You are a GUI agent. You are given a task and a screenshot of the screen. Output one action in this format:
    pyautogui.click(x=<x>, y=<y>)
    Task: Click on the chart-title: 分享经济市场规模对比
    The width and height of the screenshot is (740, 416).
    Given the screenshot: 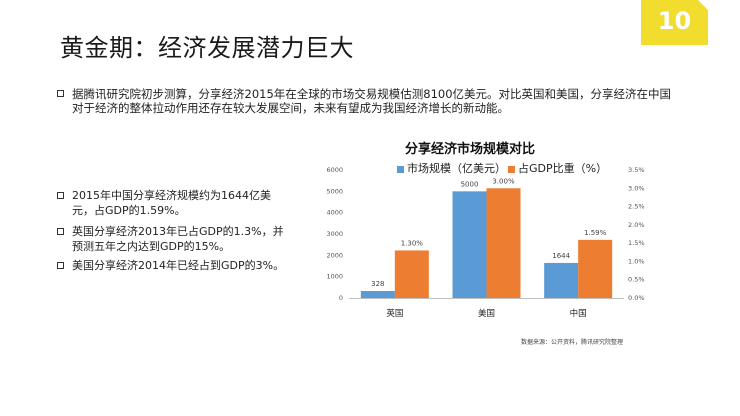 What is the action you would take?
    pyautogui.click(x=470, y=149)
    